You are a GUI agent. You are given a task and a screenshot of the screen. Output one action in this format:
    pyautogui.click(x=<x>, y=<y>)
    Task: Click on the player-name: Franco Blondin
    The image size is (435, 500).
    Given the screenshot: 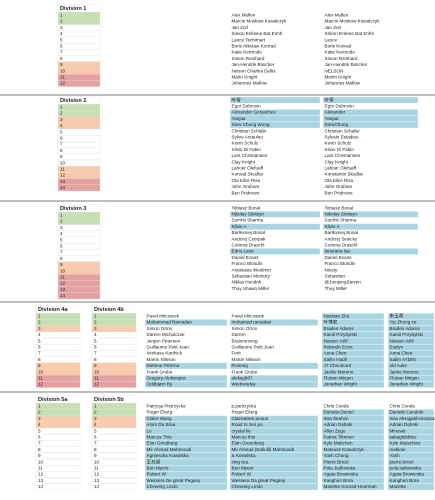 What is the action you would take?
    pyautogui.click(x=247, y=263)
    